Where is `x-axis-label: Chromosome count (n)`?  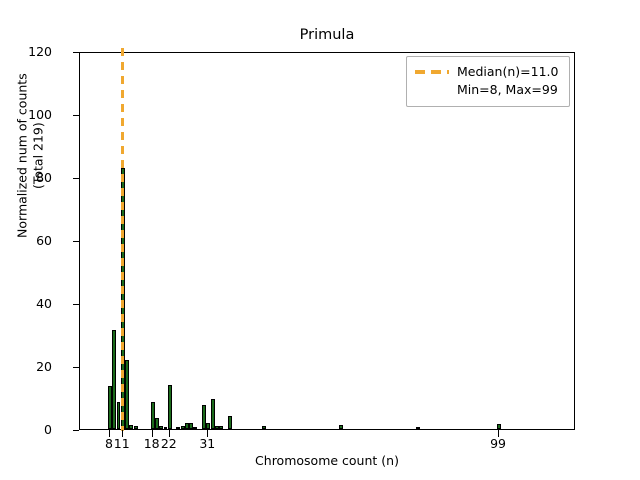
x-axis-label: Chromosome count (n) is located at coordinates (327, 460).